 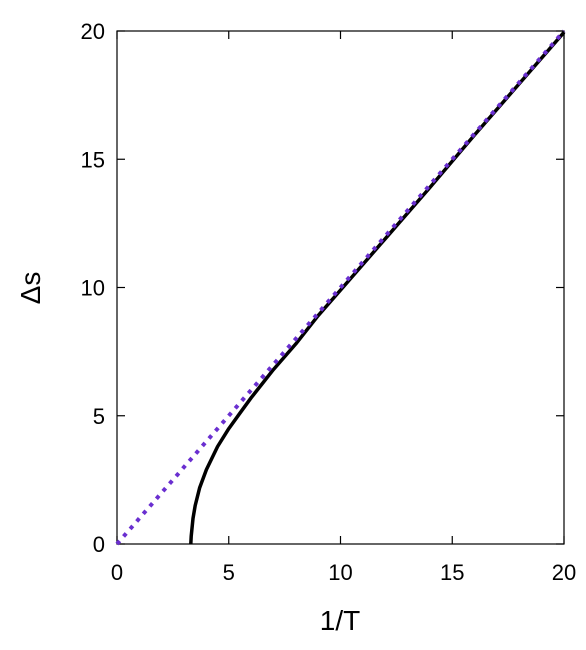 I want to click on x-tick-label-1: 5, so click(x=229, y=572).